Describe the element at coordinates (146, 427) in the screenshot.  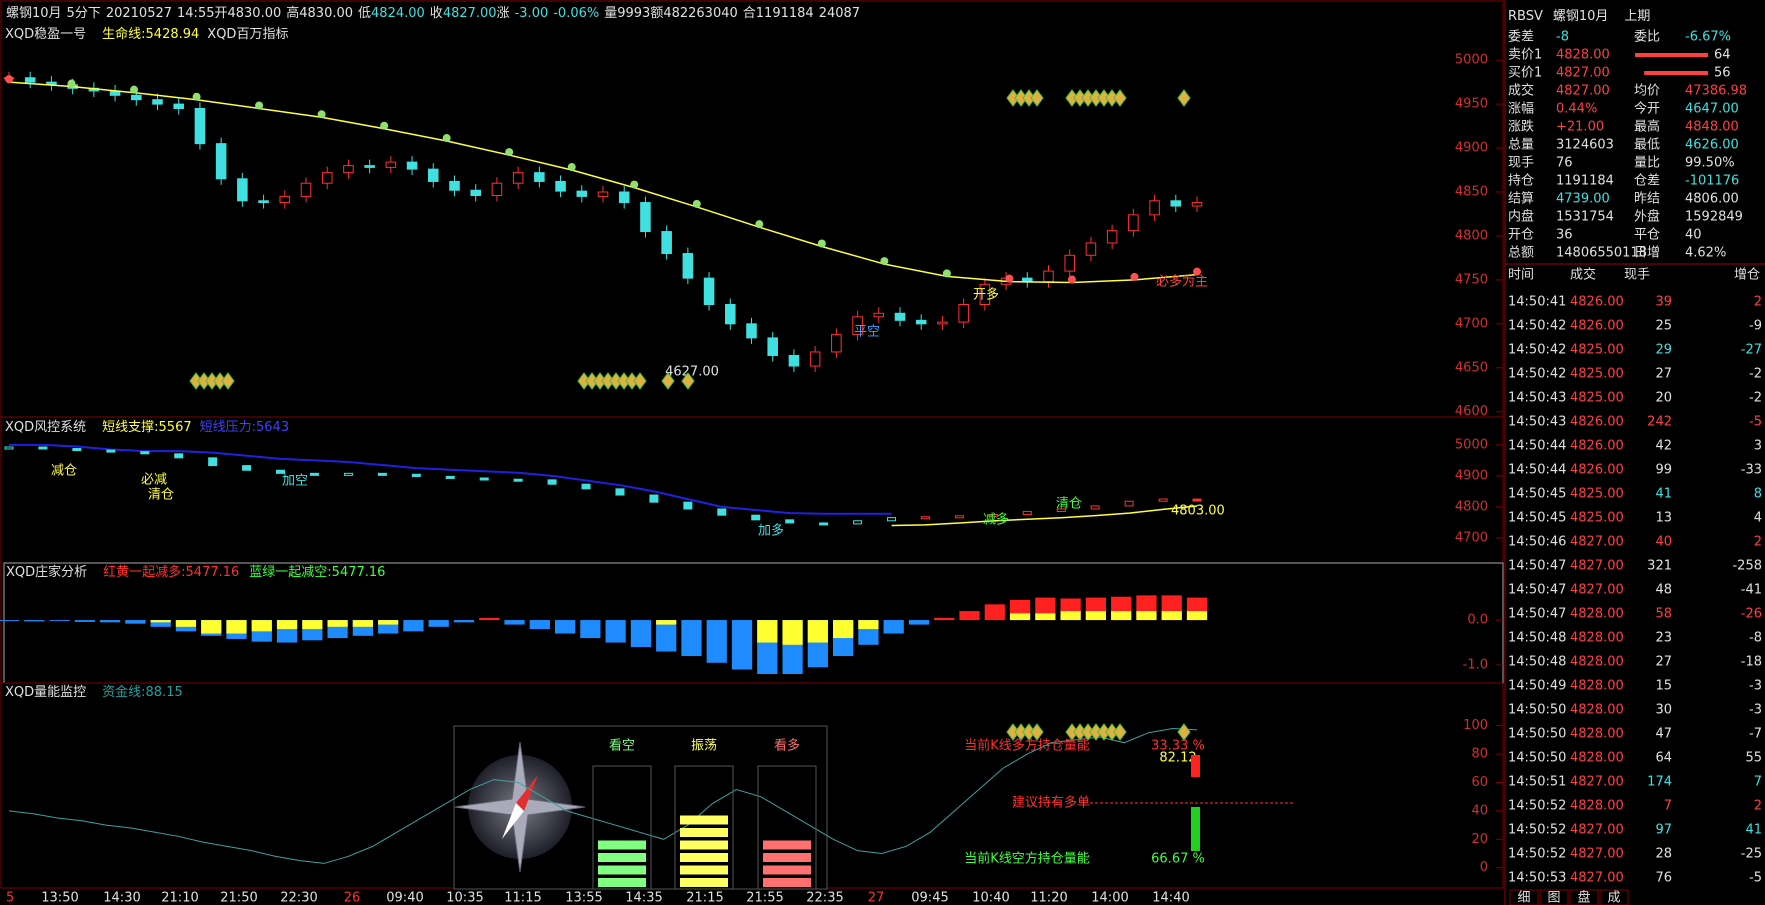
I see `label-part: 短线支撑:5567` at that location.